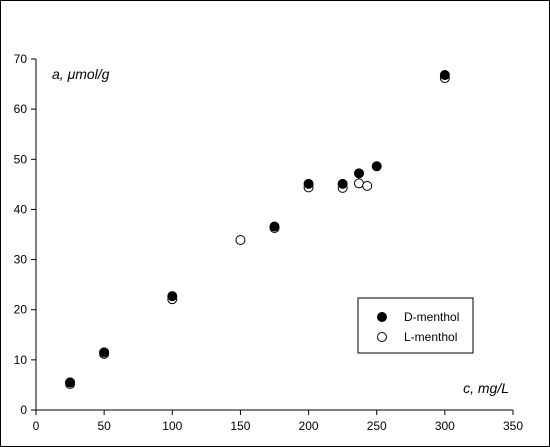 Image resolution: width=550 pixels, height=447 pixels. What do you see at coordinates (240, 426) in the screenshot?
I see `x-tick-label: 150` at bounding box center [240, 426].